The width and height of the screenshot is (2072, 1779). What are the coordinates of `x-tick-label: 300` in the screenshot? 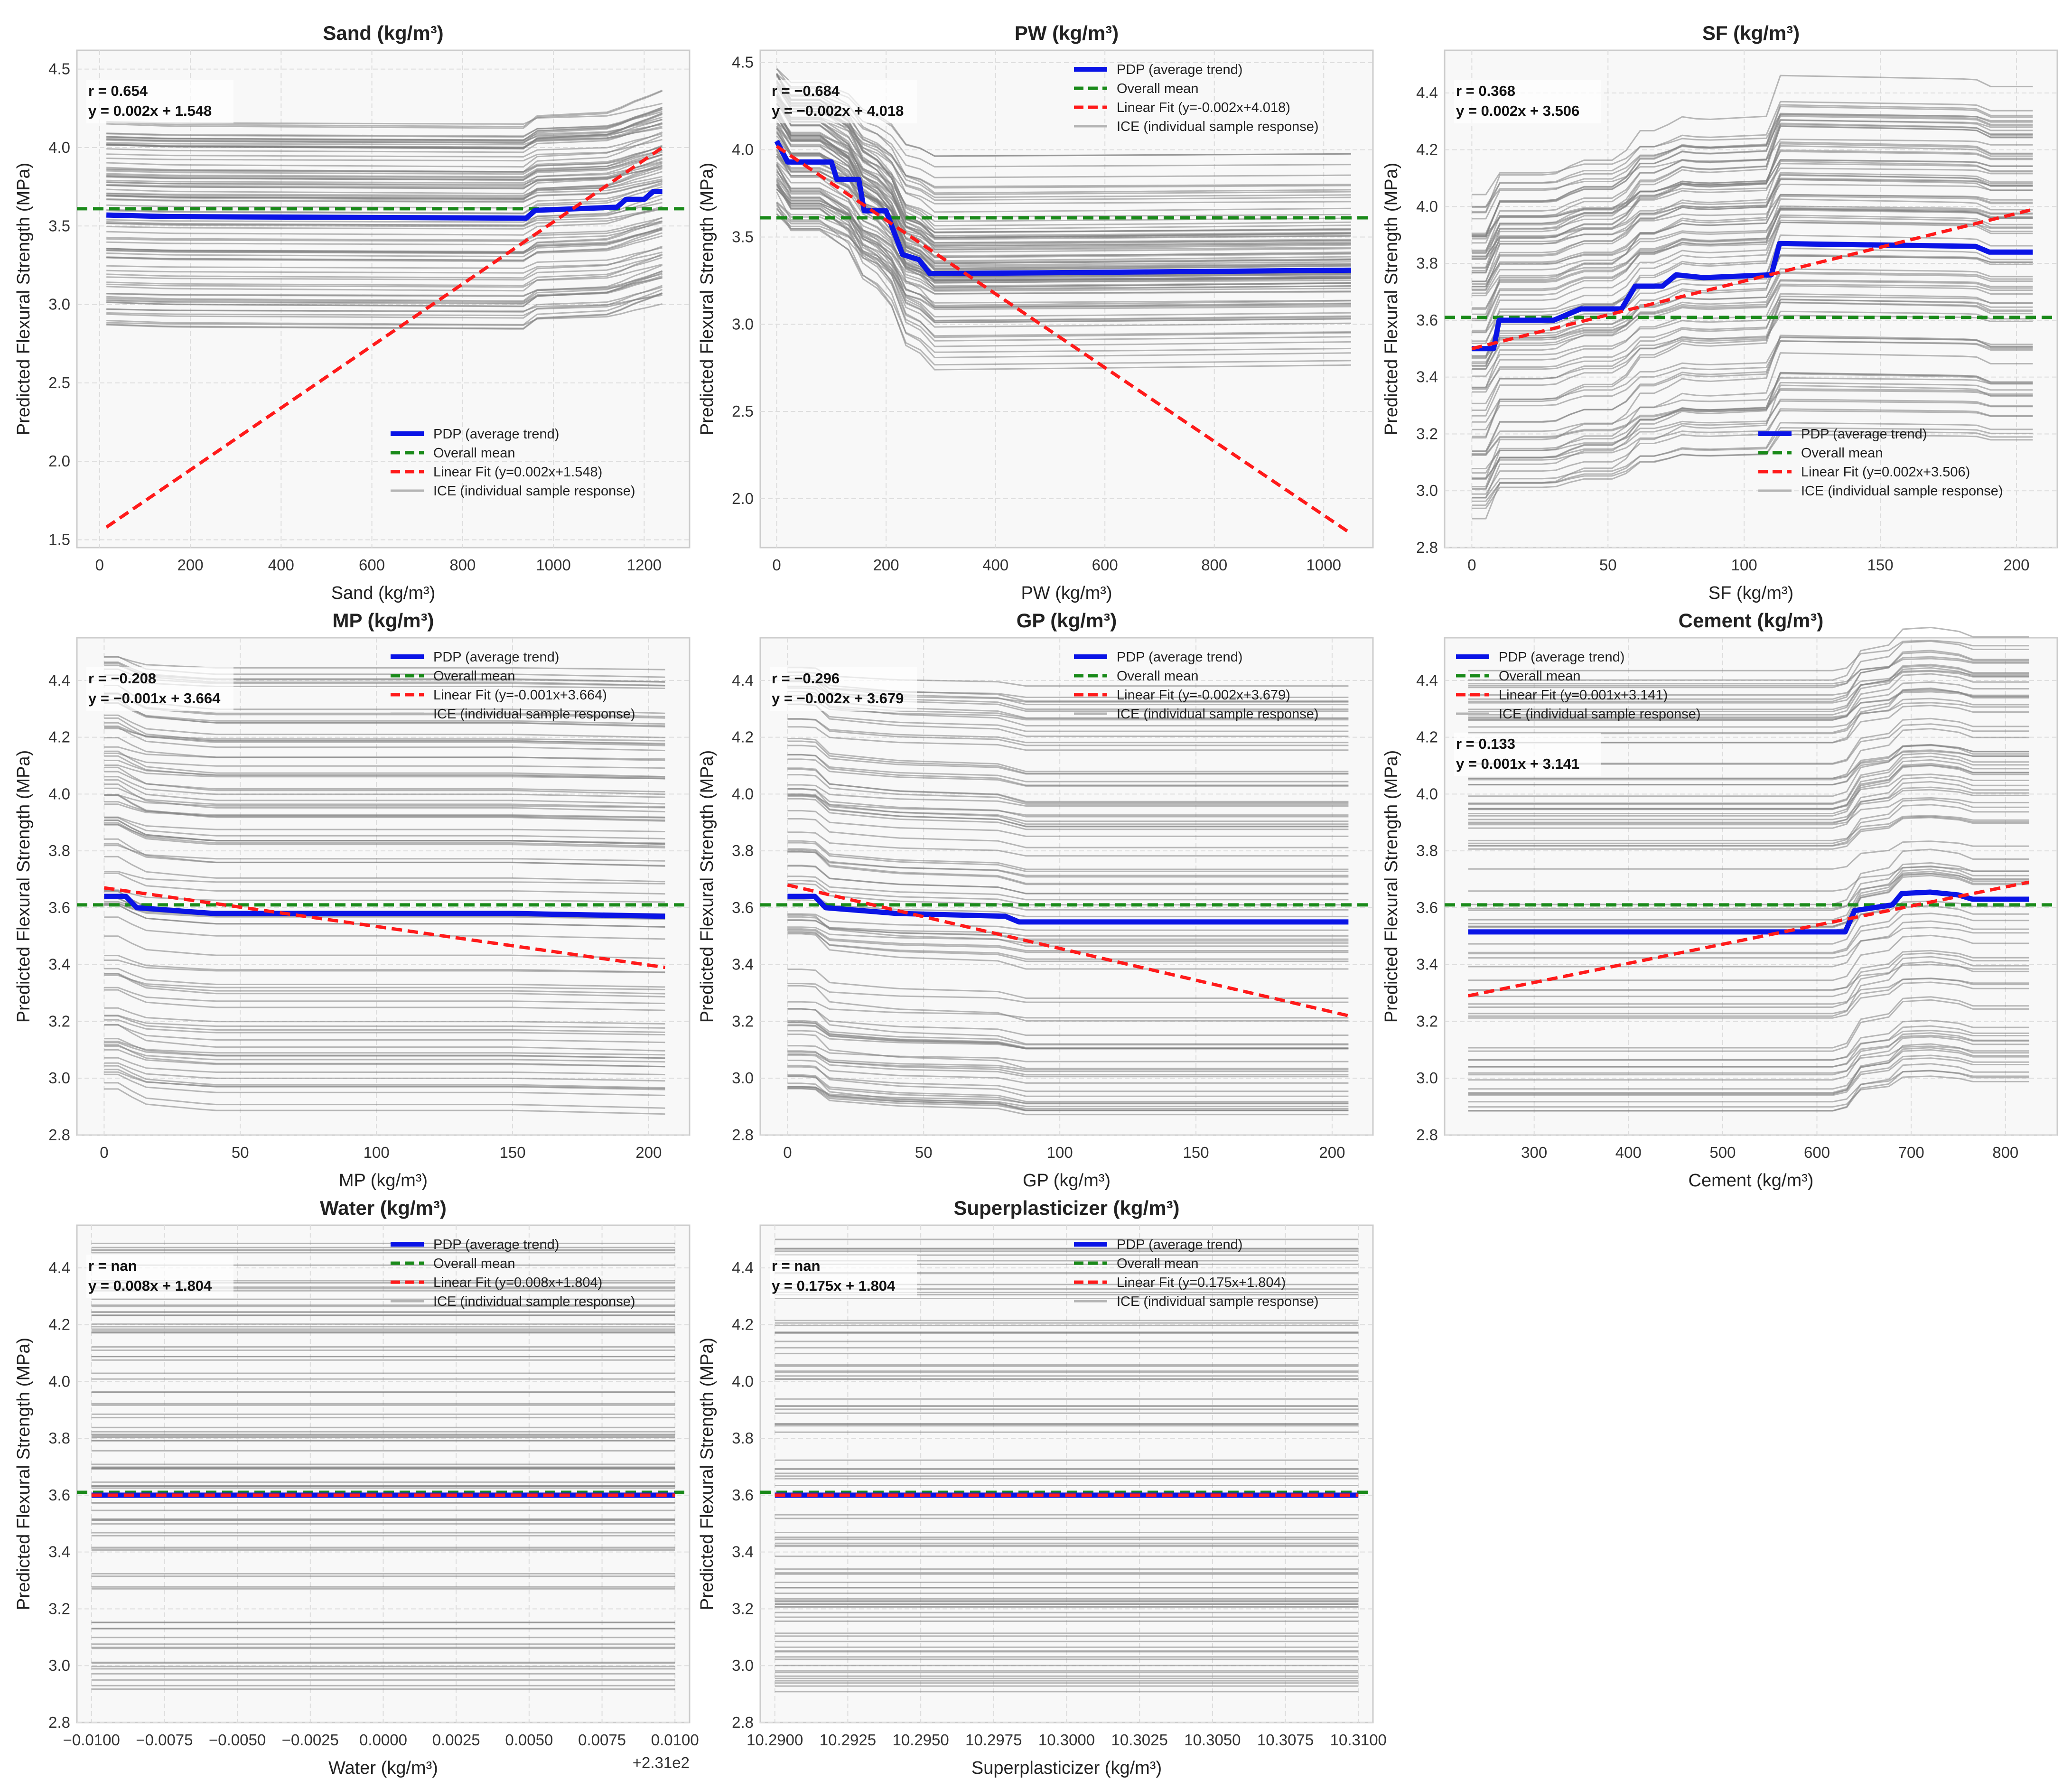 It's located at (1534, 1152).